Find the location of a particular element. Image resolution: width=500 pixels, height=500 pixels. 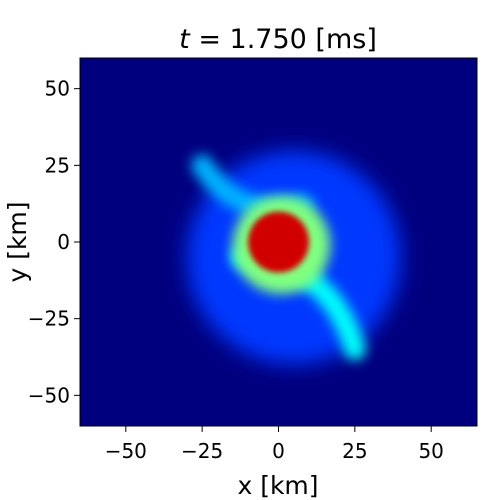

title-variable: t is located at coordinates (185, 39).